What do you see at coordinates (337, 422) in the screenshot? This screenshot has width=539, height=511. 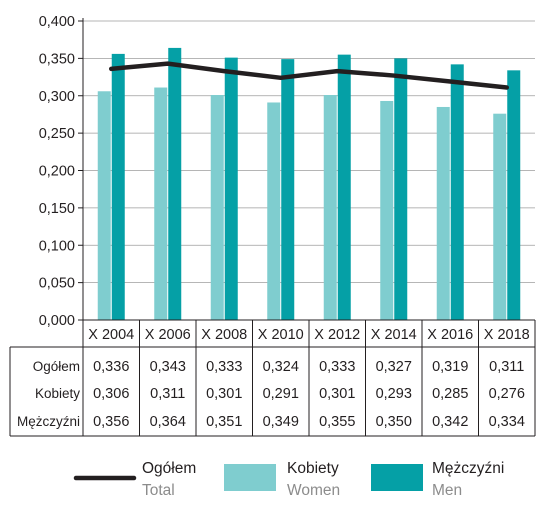 I see `table-cell: 0,355` at bounding box center [337, 422].